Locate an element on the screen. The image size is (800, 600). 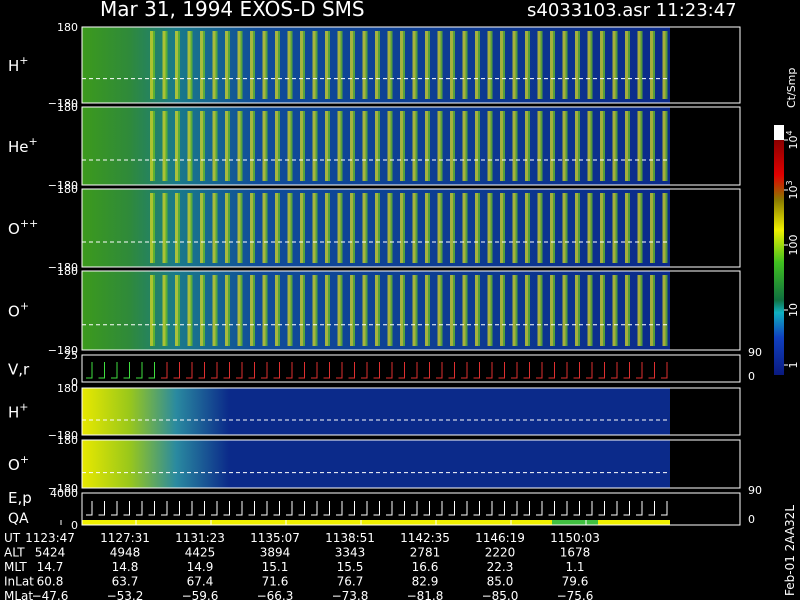
table-cell: −75.6 is located at coordinates (575, 594).